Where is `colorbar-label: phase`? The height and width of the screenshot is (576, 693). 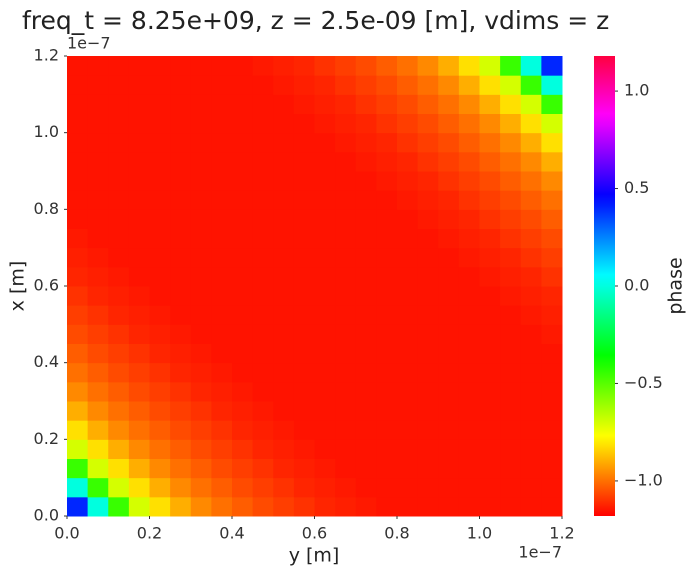 colorbar-label: phase is located at coordinates (676, 285).